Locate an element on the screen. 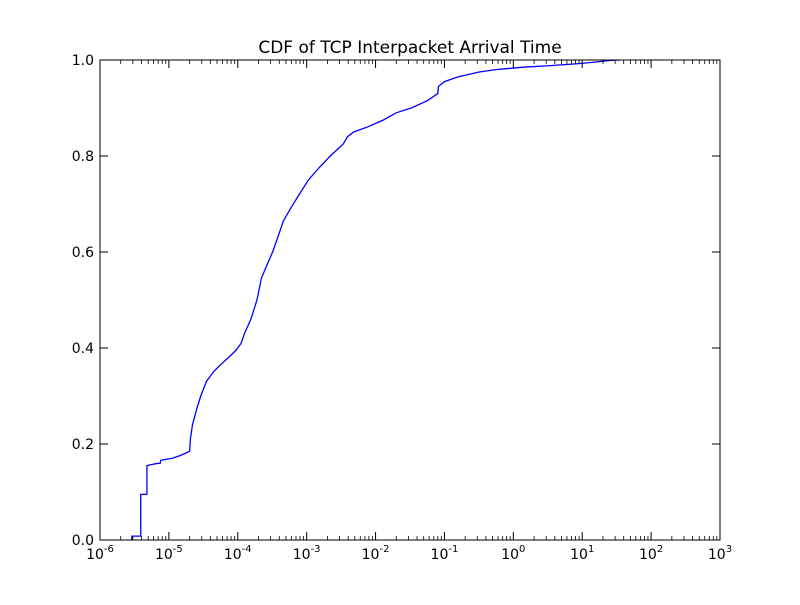 This screenshot has height=605, width=800. x-tick-label: 10¹ is located at coordinates (582, 553).